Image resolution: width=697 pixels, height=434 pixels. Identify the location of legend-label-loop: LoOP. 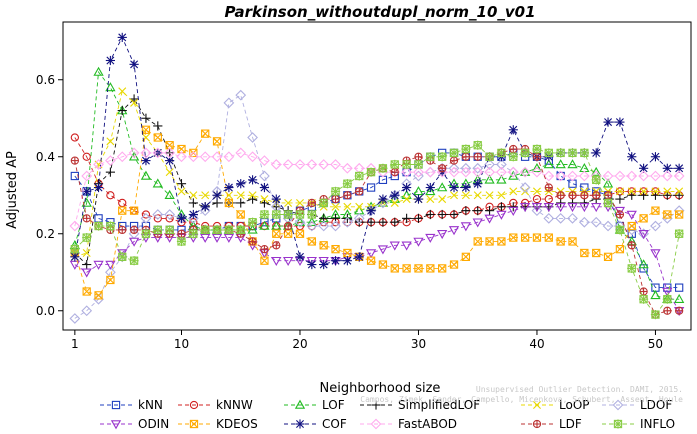
(574, 405).